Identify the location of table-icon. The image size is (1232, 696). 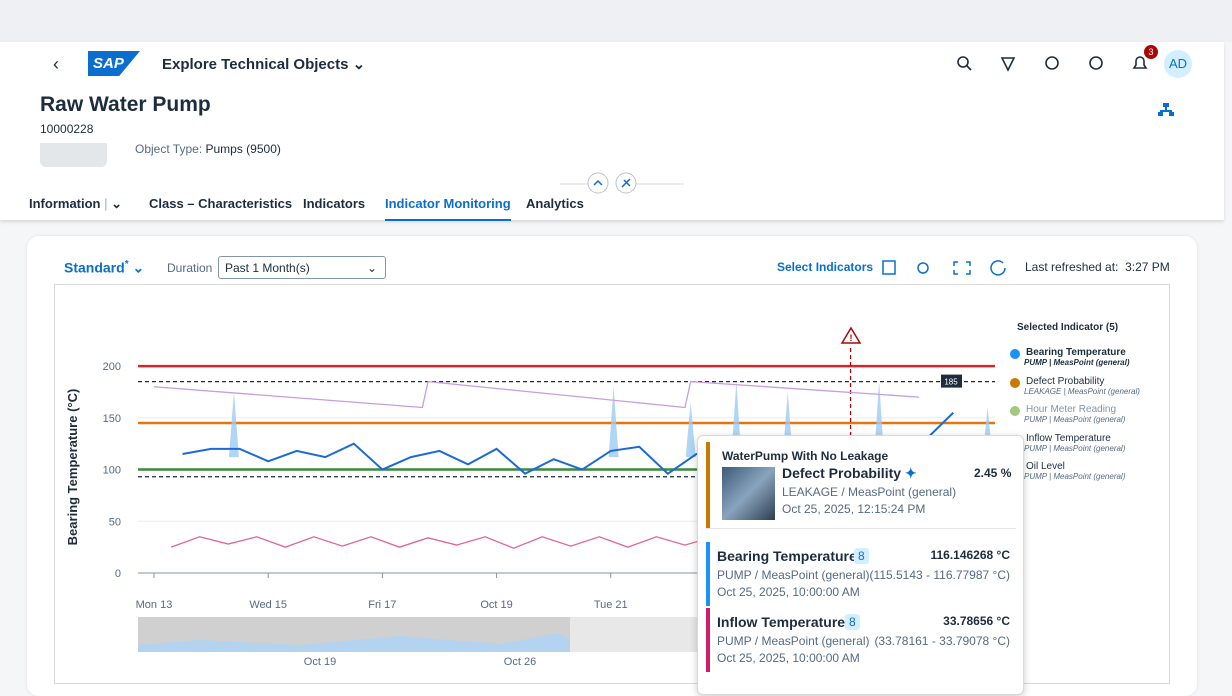
(889, 267).